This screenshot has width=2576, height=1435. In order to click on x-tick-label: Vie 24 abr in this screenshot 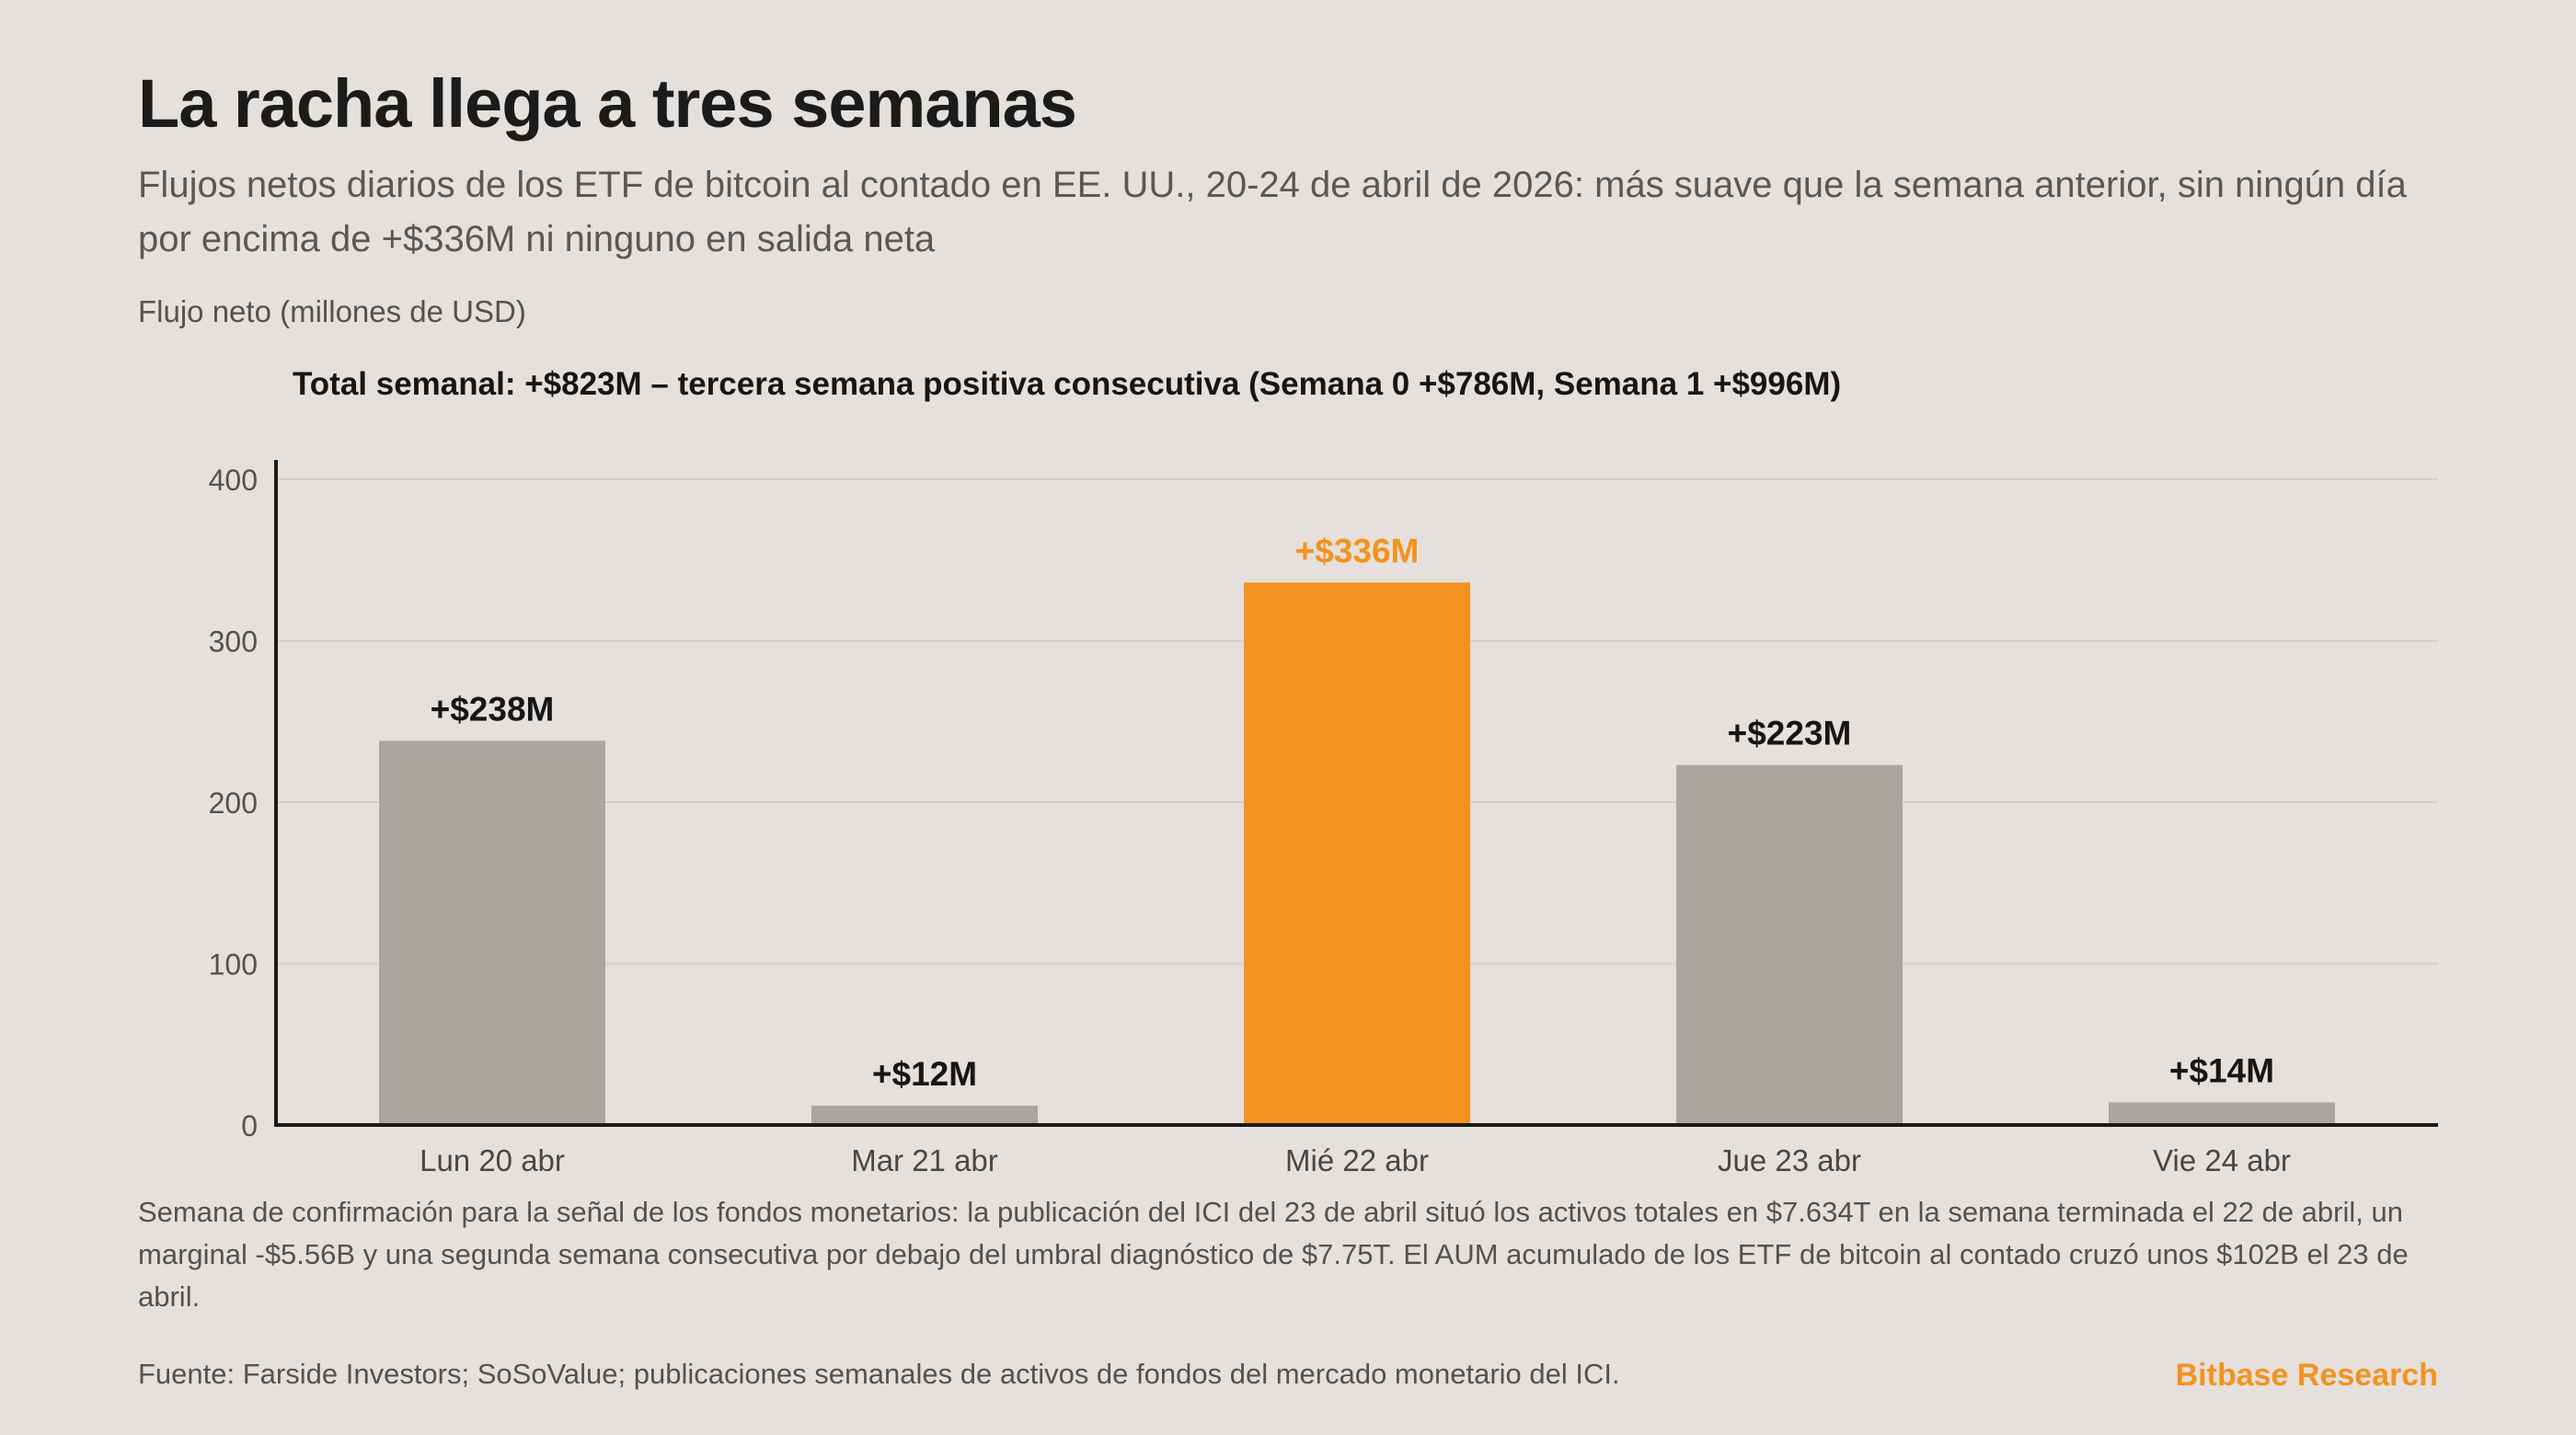, I will do `click(2222, 1160)`.